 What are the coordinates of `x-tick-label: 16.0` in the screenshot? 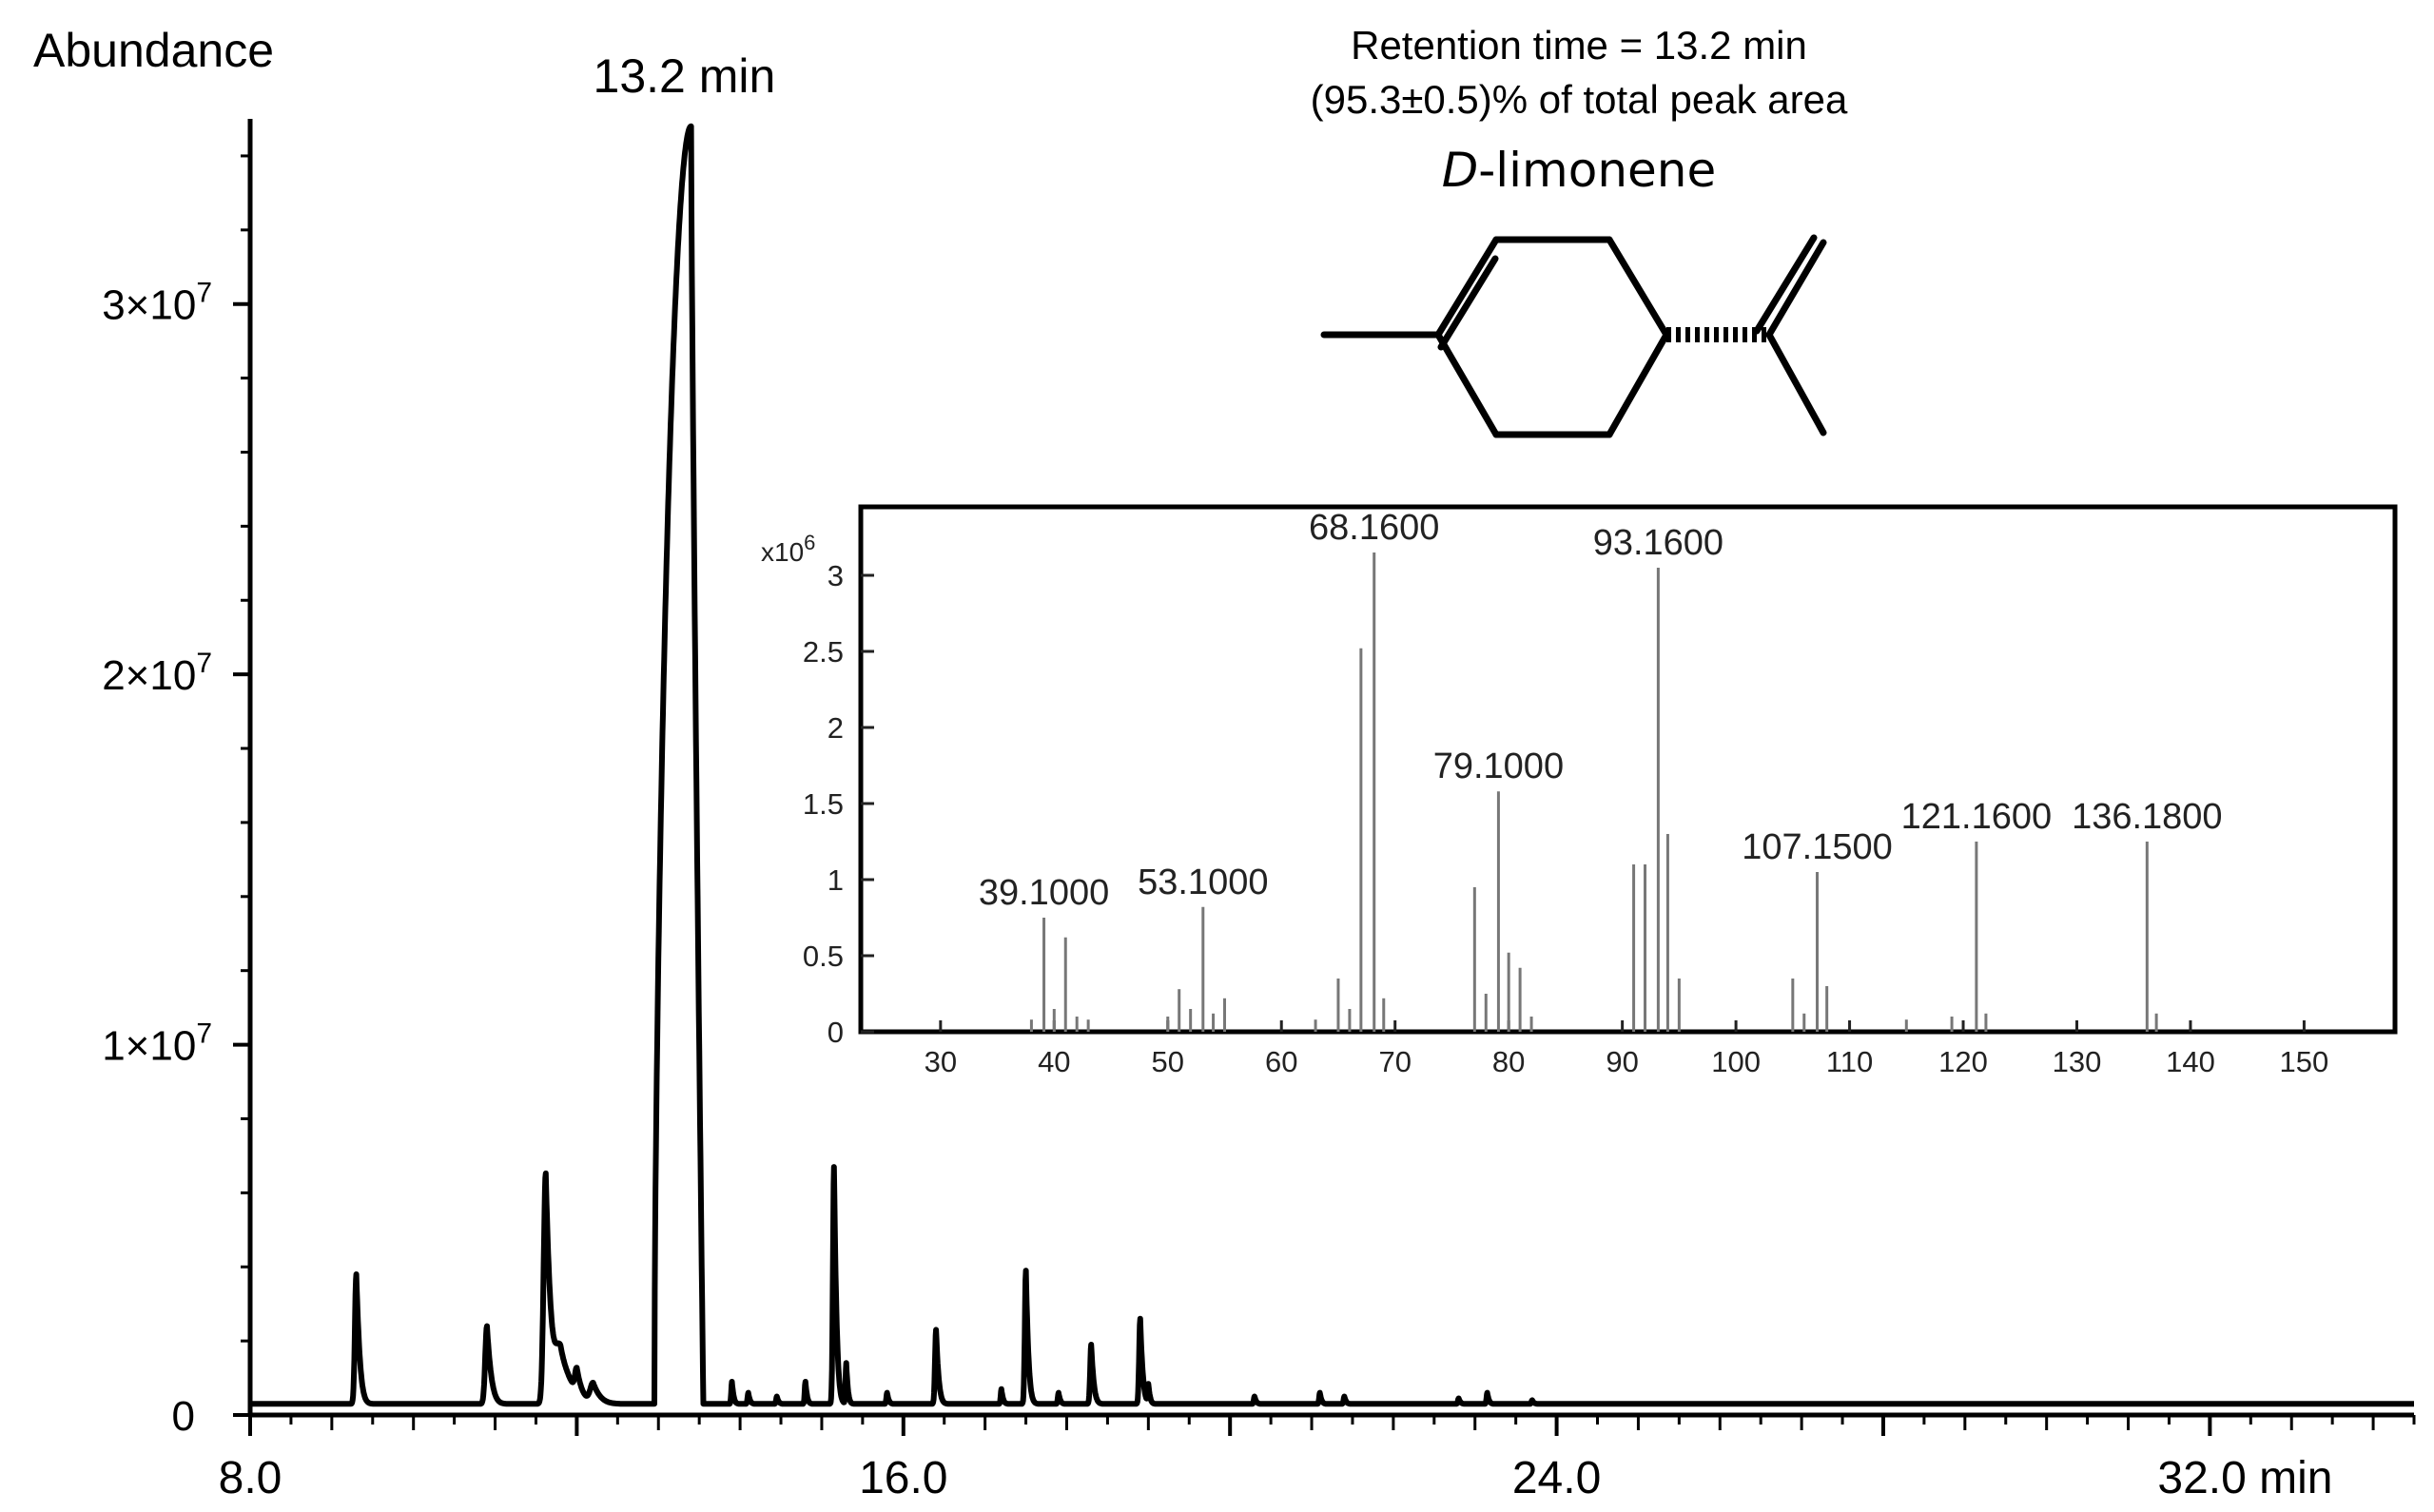 It's located at (903, 1478).